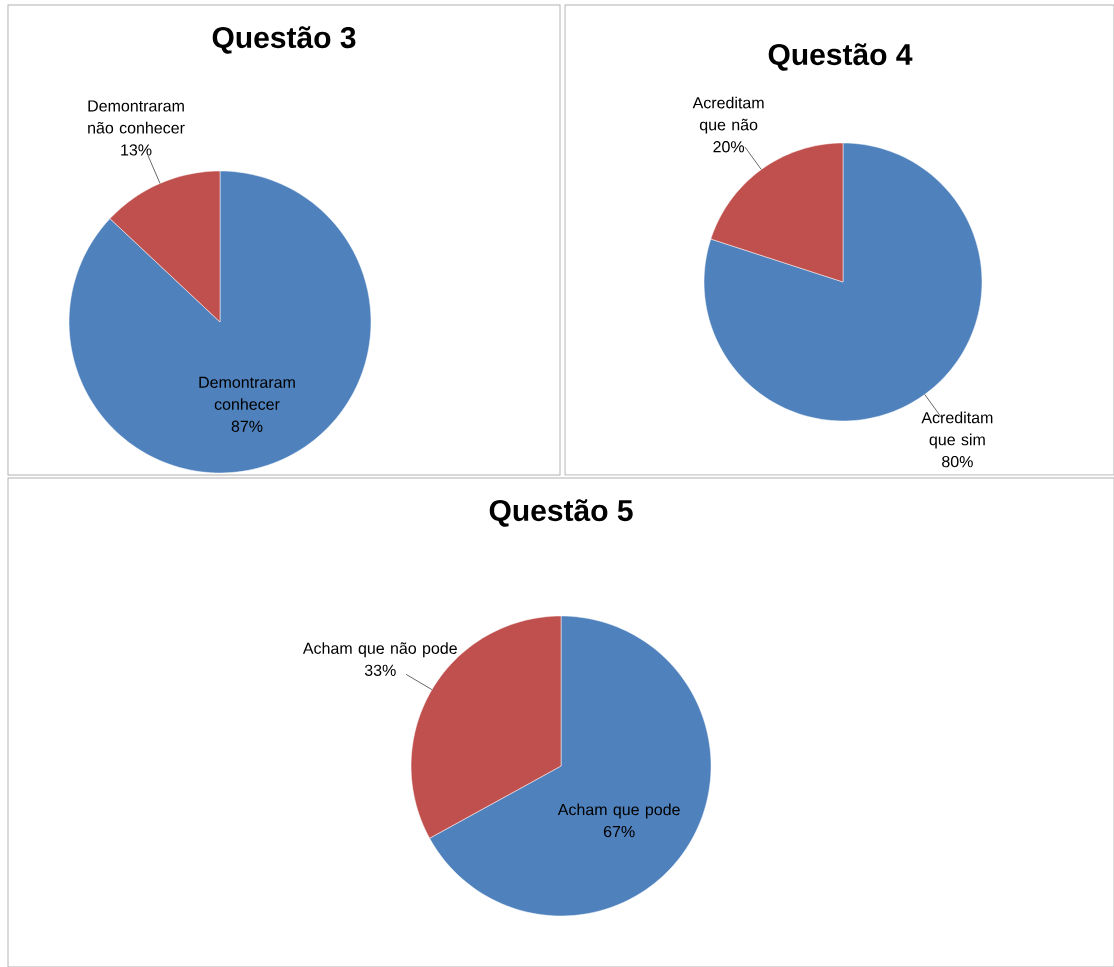 This screenshot has width=1114, height=967. Describe the element at coordinates (729, 147) in the screenshot. I see `data-label: 20%` at that location.